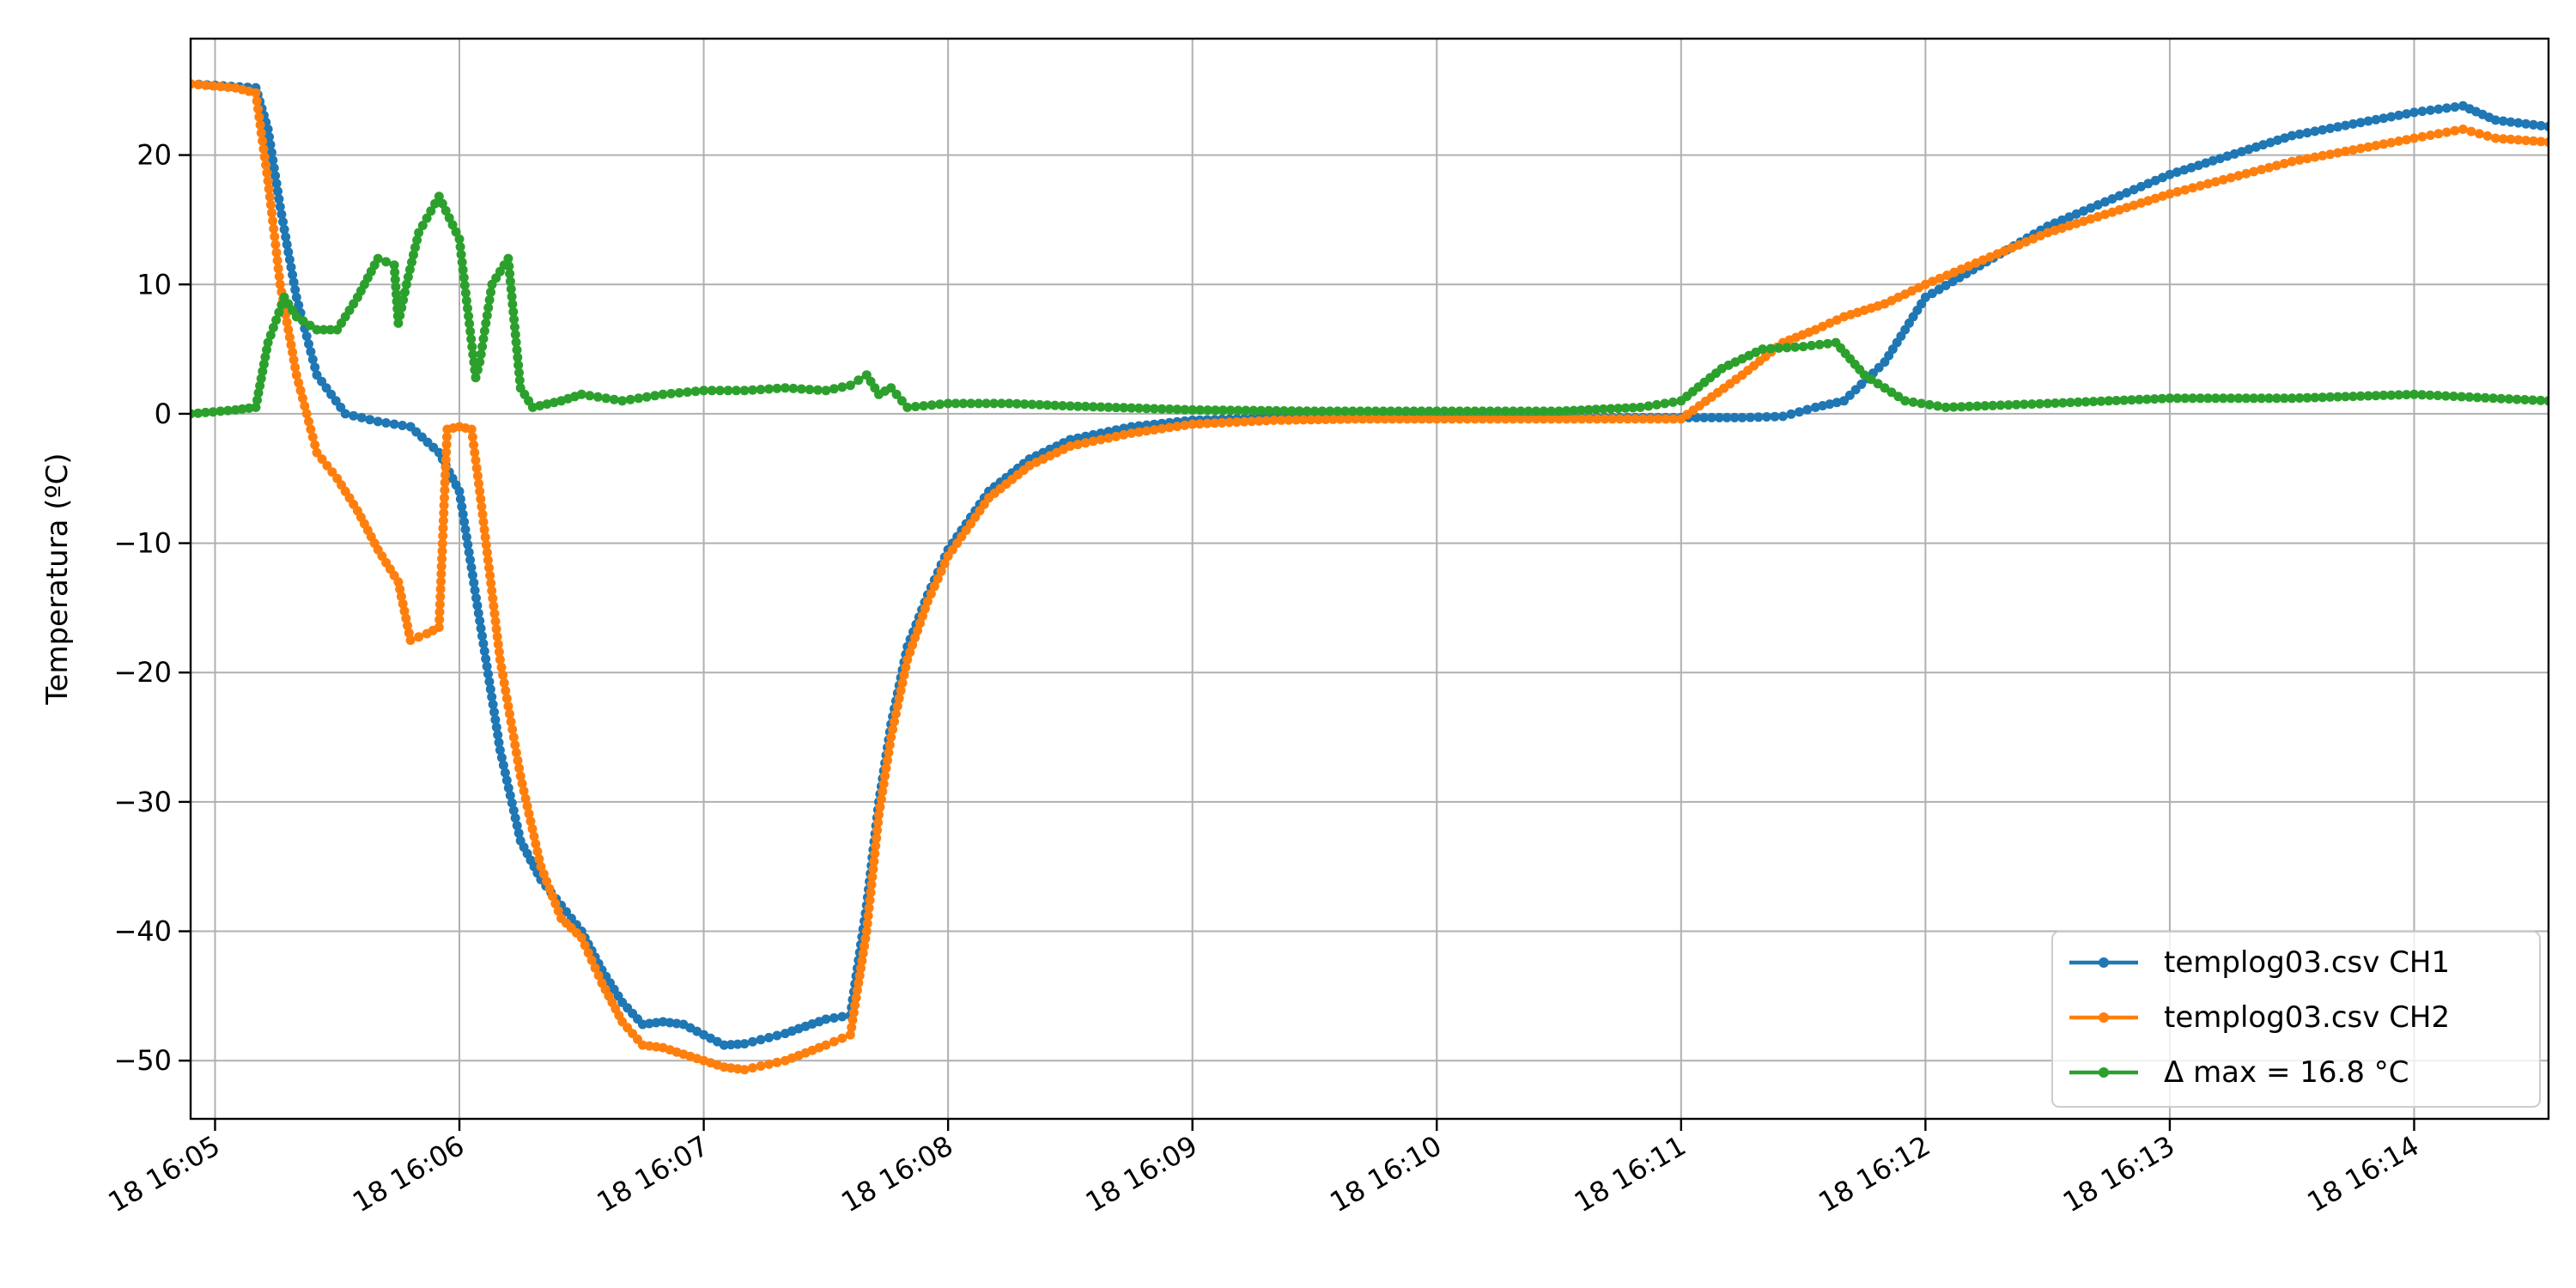 The image size is (2576, 1288). I want to click on legend-swatch-marker, so click(2104, 1017).